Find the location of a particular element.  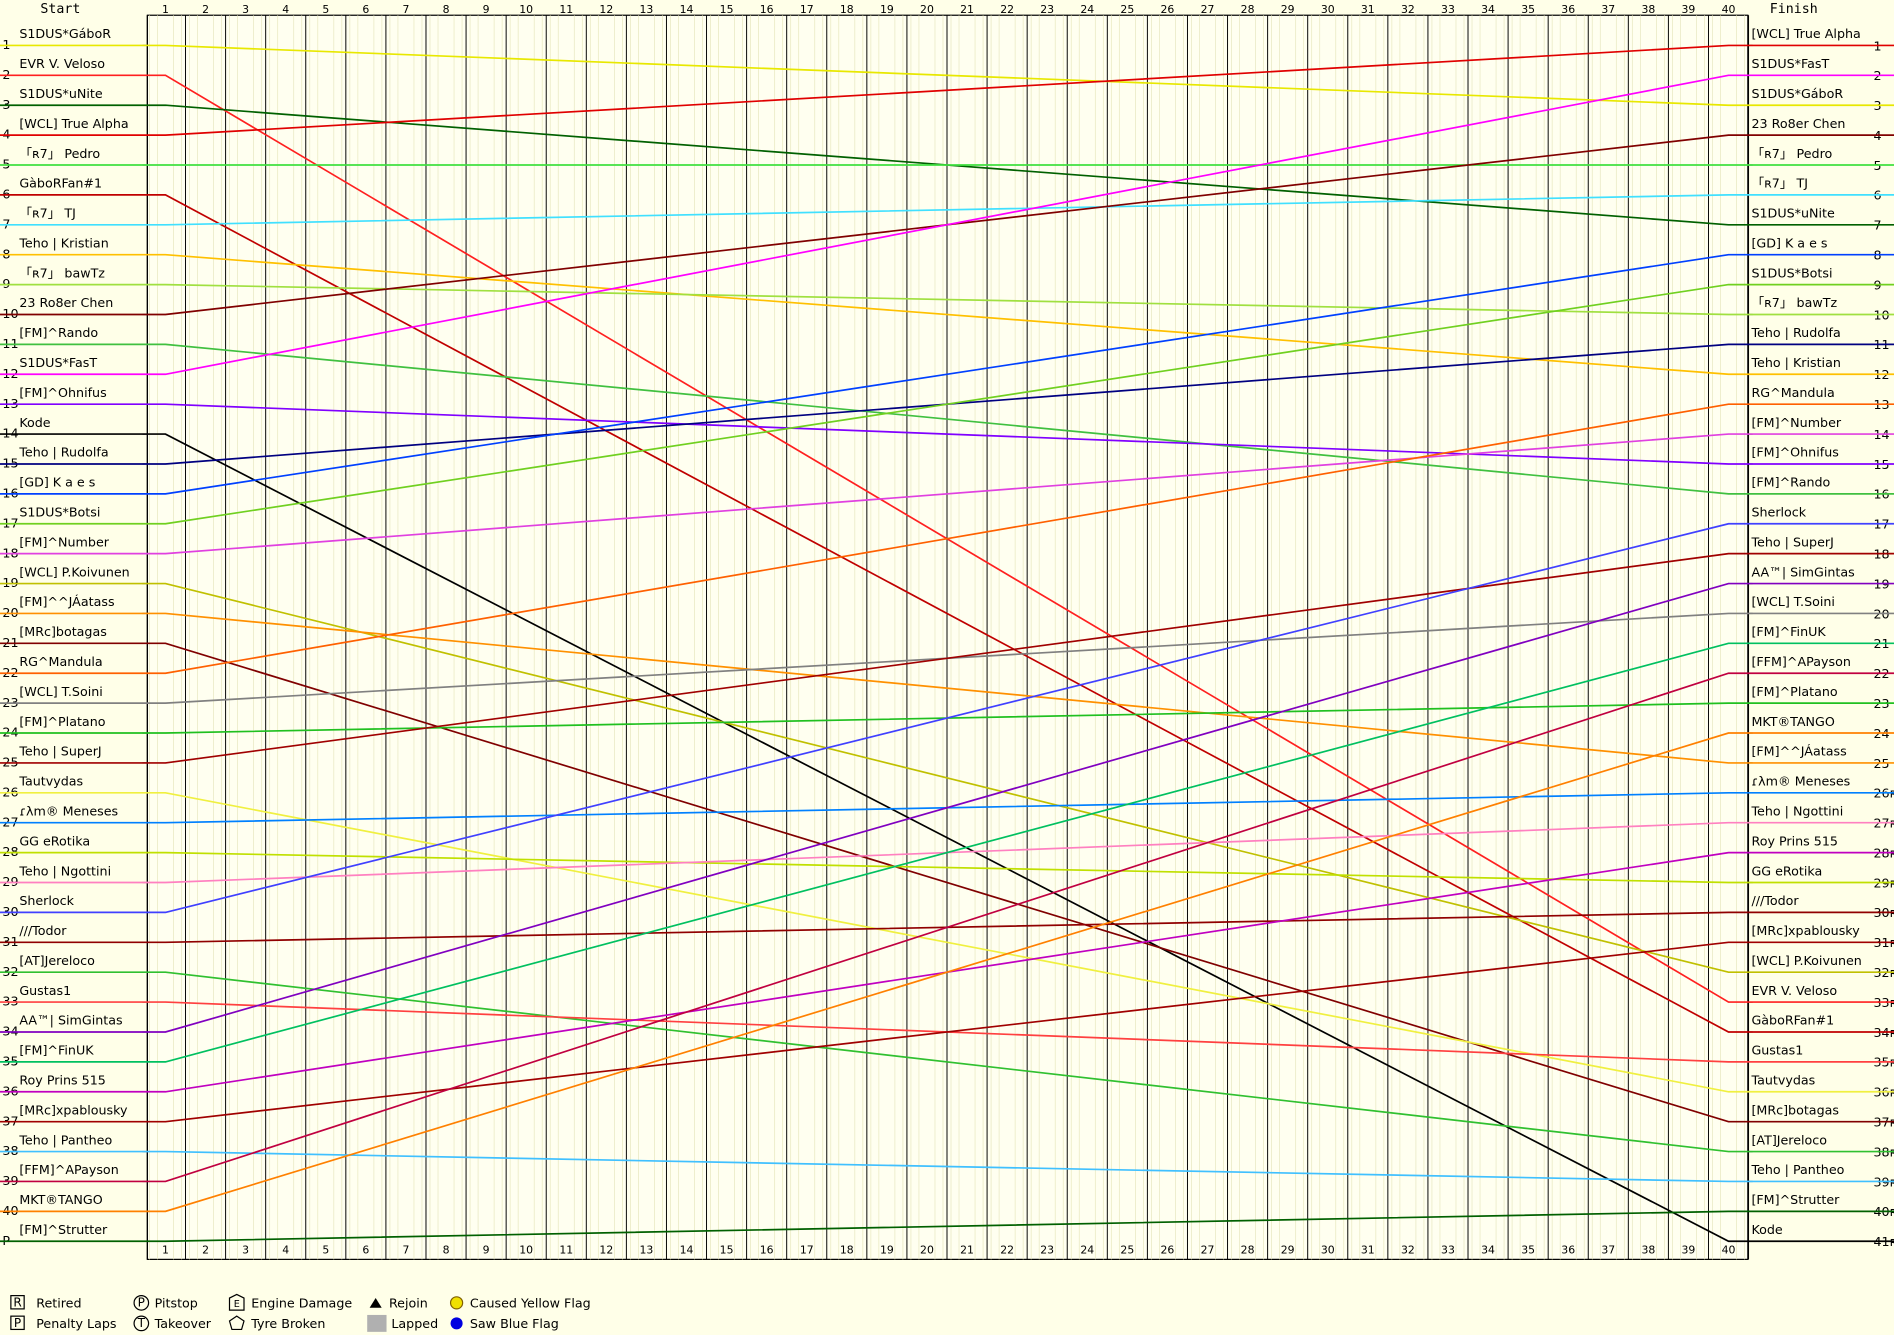

legend-symbol: R is located at coordinates (17, 1302).